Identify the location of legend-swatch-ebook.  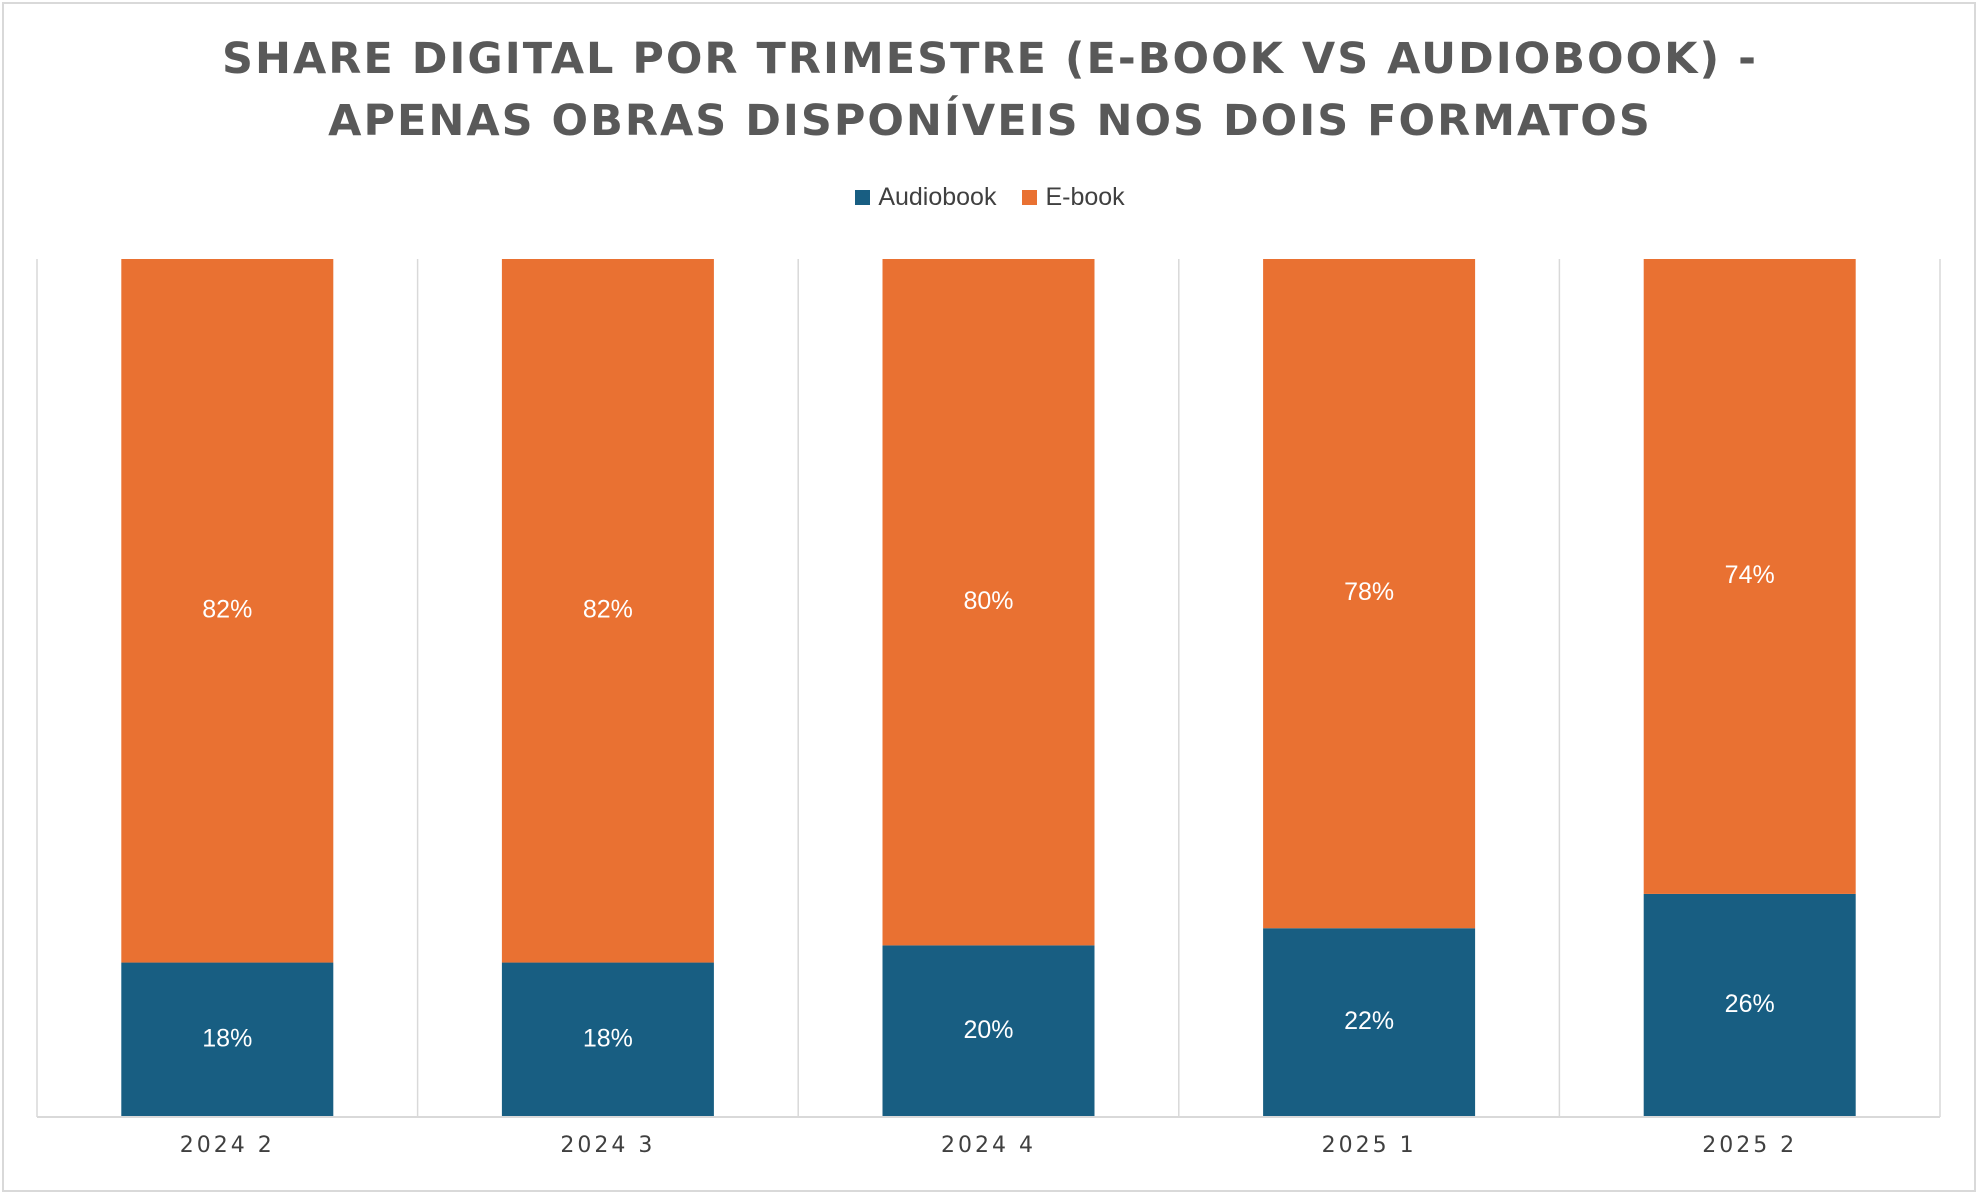
(1030, 197).